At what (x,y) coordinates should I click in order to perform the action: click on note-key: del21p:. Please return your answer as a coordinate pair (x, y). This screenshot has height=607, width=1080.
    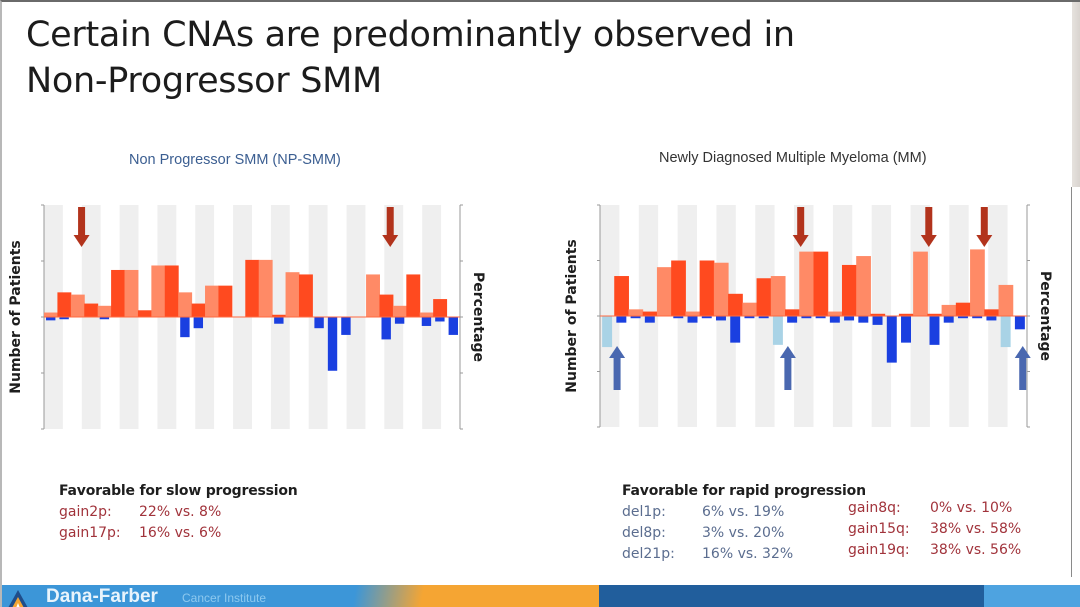
    Looking at the image, I should click on (648, 554).